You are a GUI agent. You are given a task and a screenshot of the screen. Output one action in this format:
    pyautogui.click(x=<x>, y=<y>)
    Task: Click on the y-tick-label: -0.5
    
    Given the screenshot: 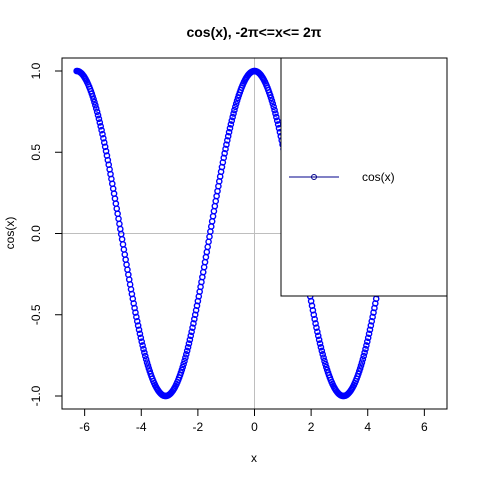 What is the action you would take?
    pyautogui.click(x=36, y=314)
    